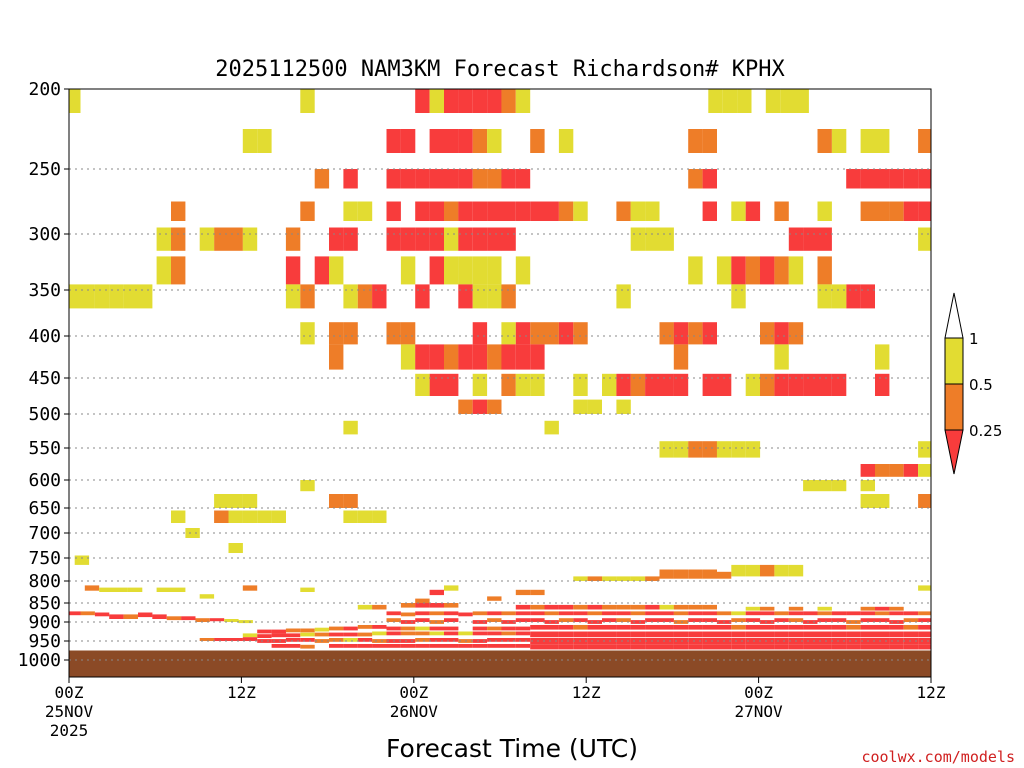 This screenshot has width=1024, height=768. I want to click on x-tick-label: 00Z, so click(69, 692).